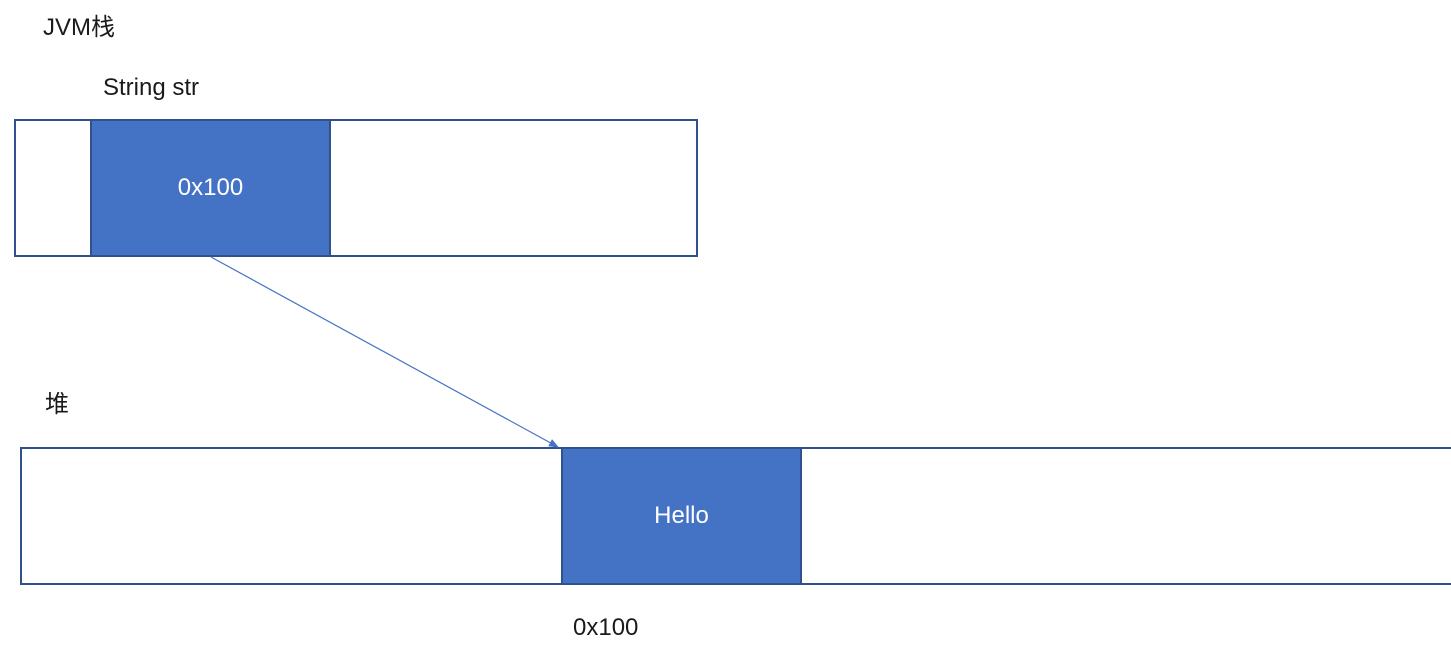  I want to click on stack-title: JVM栈, so click(79, 27).